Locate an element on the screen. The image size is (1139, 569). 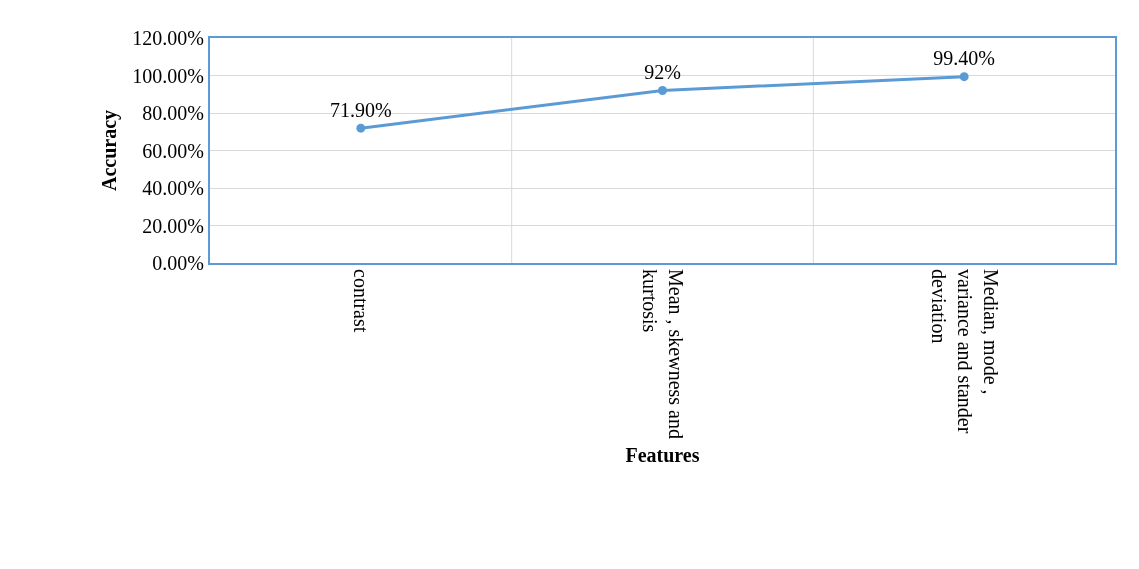
y-tick-label: 0.00% is located at coordinates (178, 263).